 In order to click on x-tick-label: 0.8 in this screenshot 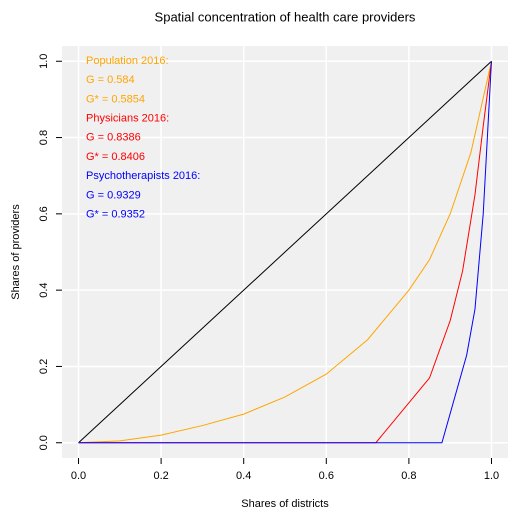, I will do `click(408, 476)`.